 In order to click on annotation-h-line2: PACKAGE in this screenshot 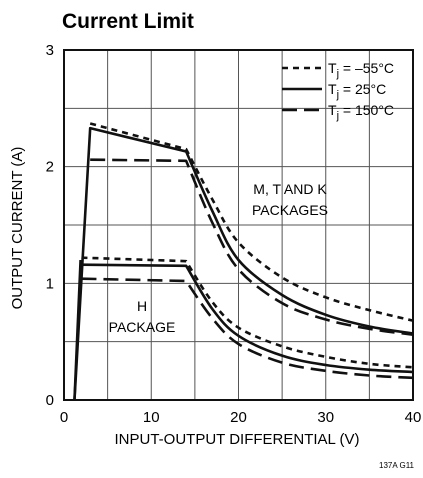, I will do `click(142, 327)`.